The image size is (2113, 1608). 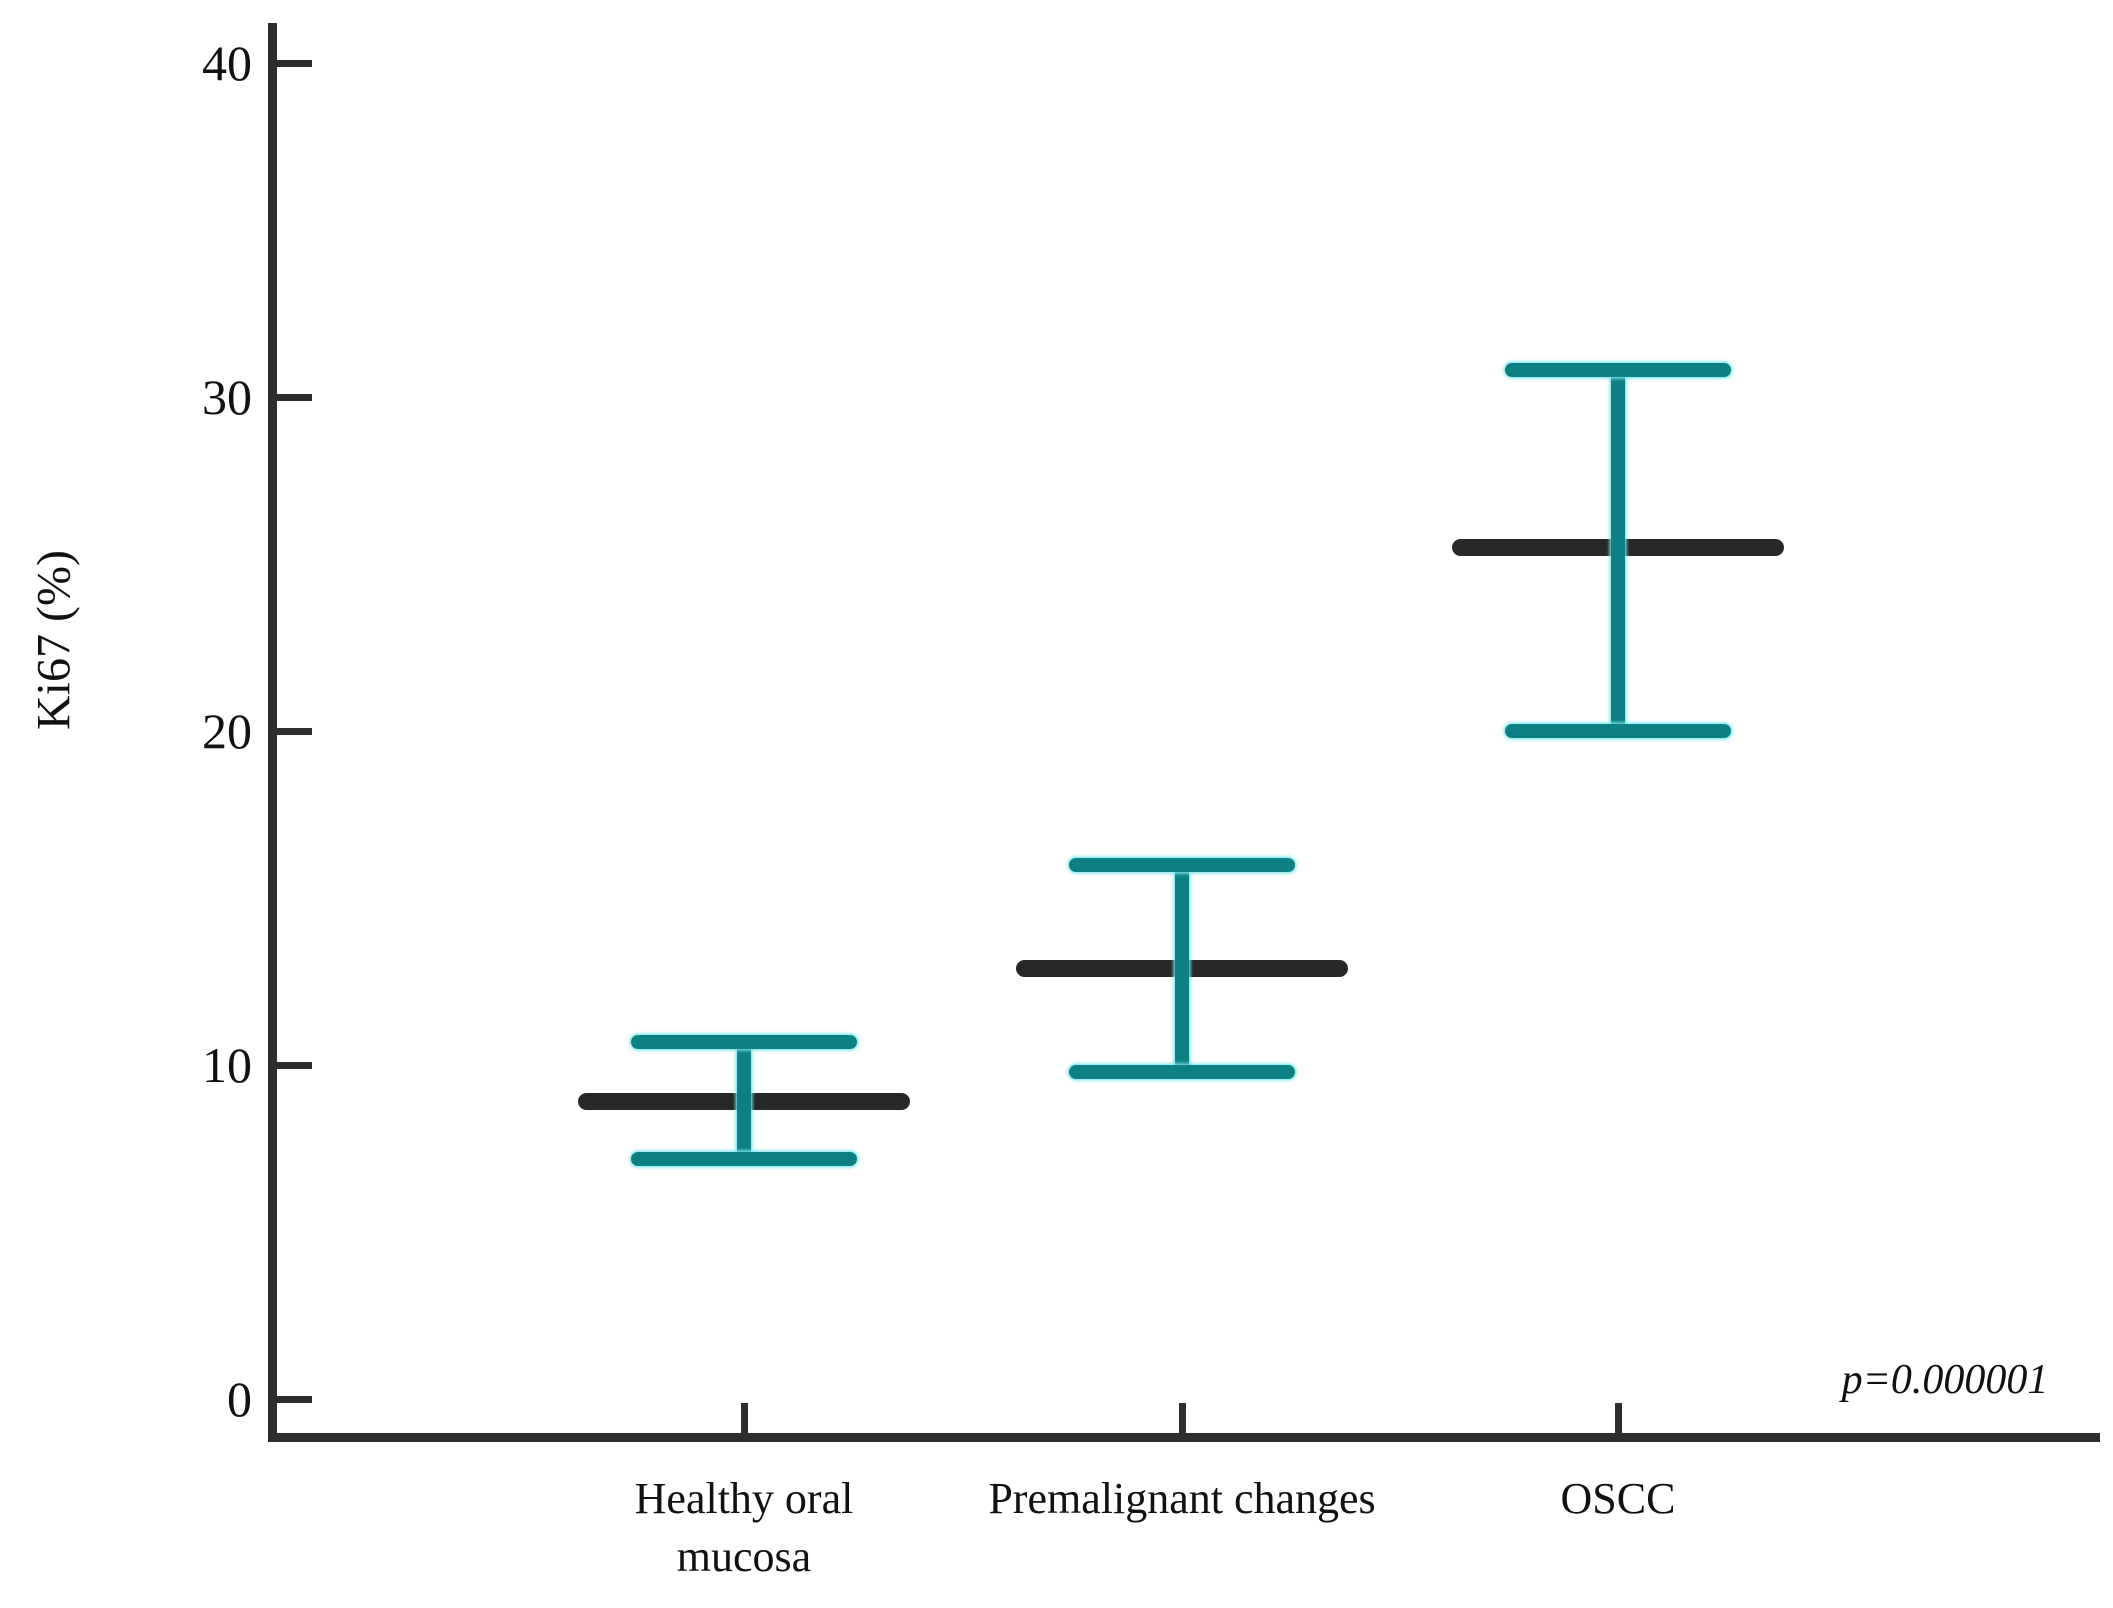 I want to click on y-tick-label: 0, so click(x=239, y=1399).